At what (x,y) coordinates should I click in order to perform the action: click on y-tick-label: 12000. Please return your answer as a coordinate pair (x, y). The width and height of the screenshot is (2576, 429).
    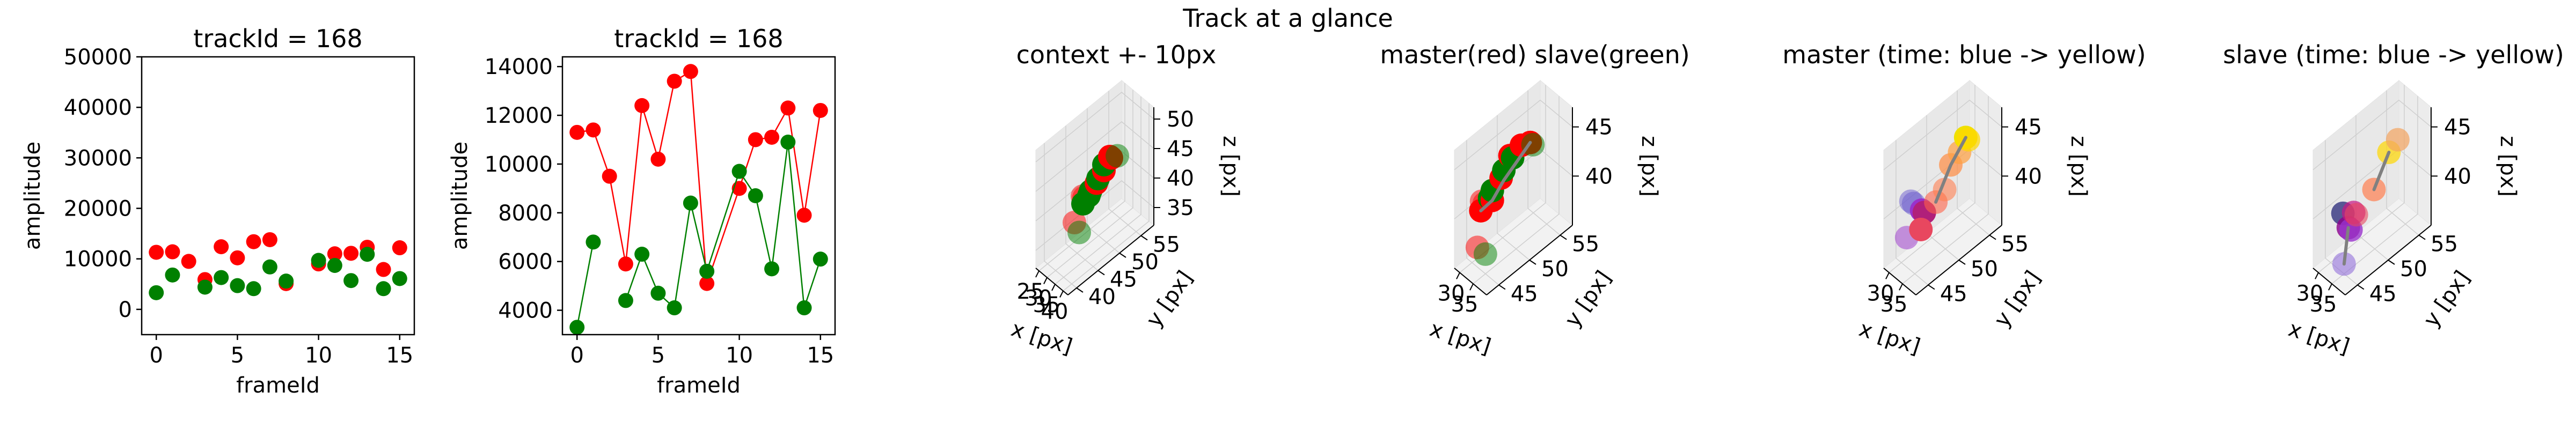
    Looking at the image, I should click on (519, 115).